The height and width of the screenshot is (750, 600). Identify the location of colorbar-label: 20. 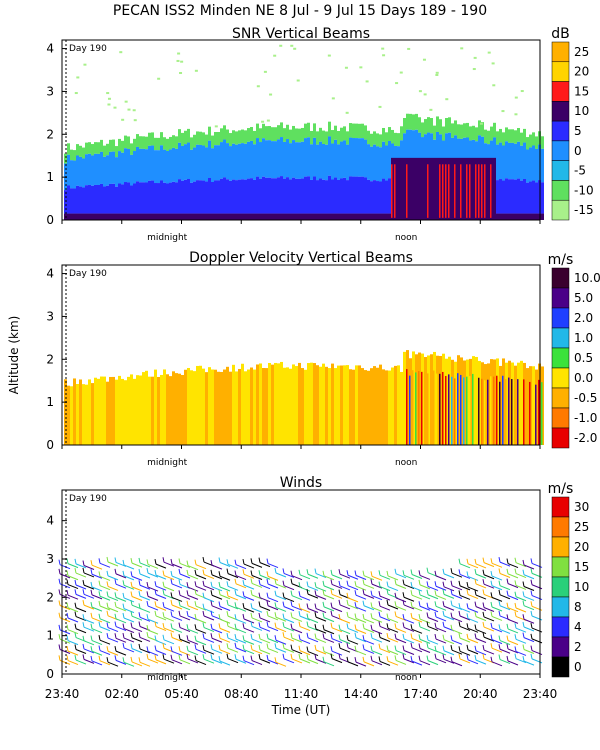
(581, 547).